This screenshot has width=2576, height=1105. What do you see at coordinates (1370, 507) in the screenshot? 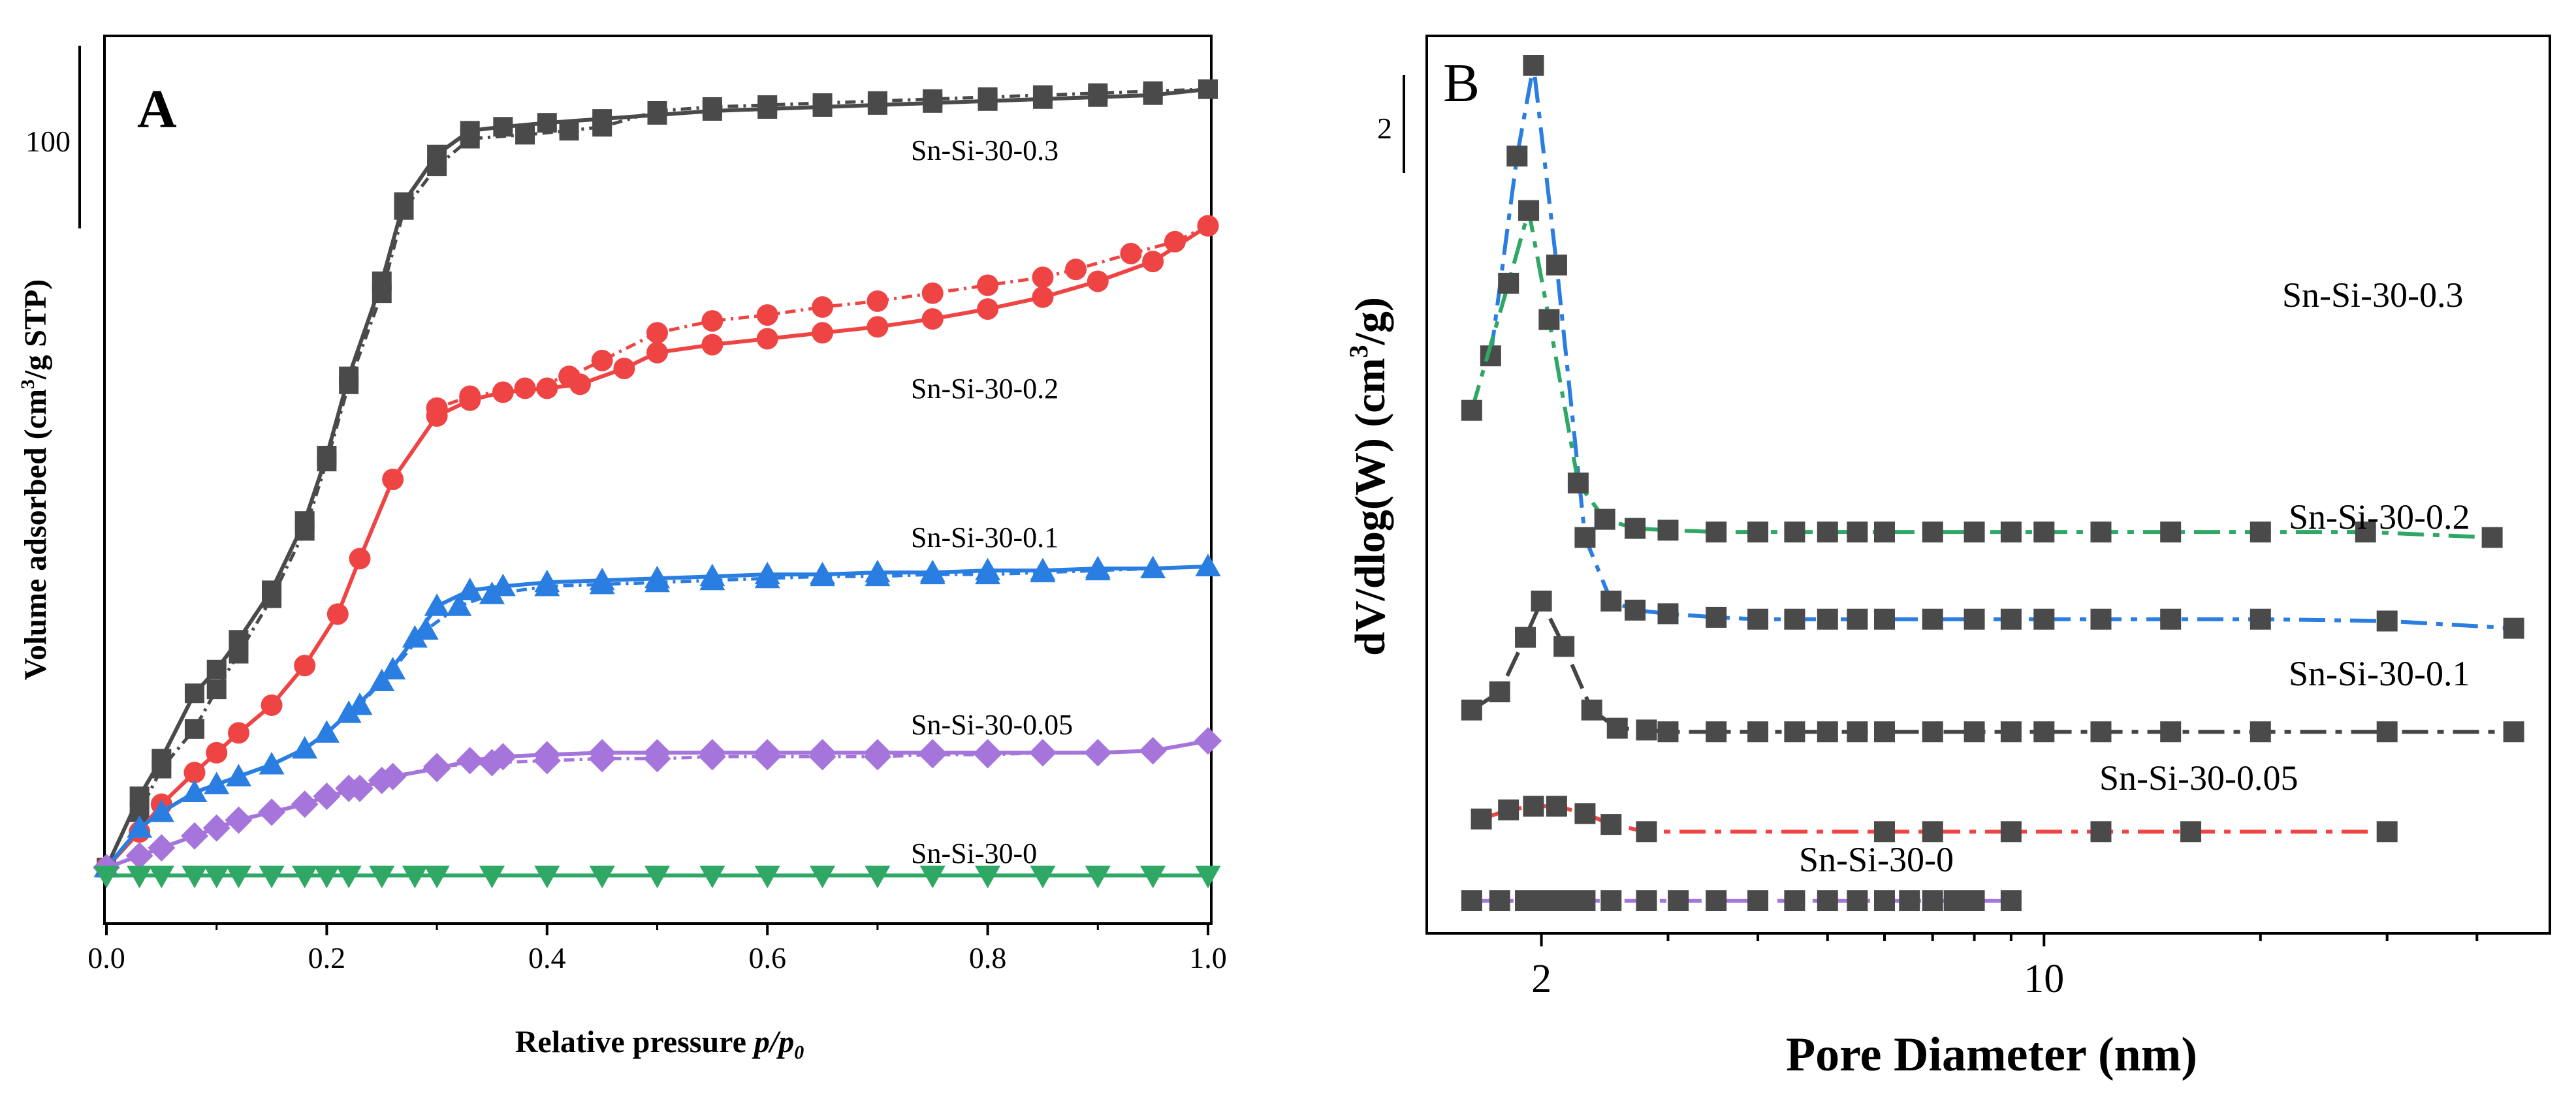
I see `panel-b-y-axis-title-main: dV/dlog(W) (cm` at bounding box center [1370, 507].